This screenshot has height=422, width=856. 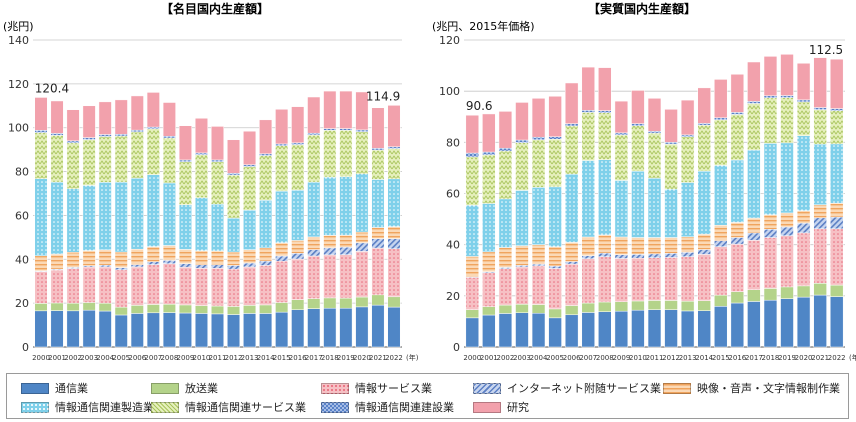 I want to click on legend-label-relsvc: 情報通信関連サービス業, so click(x=245, y=407).